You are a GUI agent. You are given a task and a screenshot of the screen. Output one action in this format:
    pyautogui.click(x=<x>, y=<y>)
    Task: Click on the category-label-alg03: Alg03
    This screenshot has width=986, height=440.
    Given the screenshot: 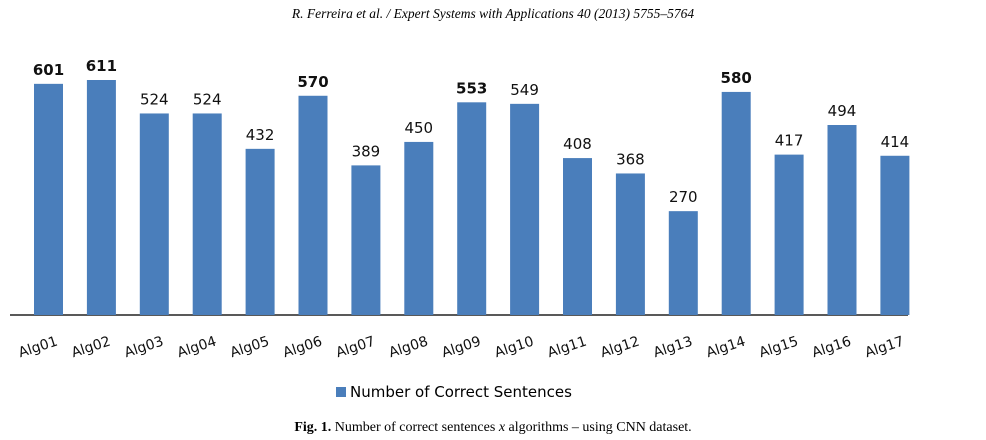 What is the action you would take?
    pyautogui.click(x=143, y=348)
    